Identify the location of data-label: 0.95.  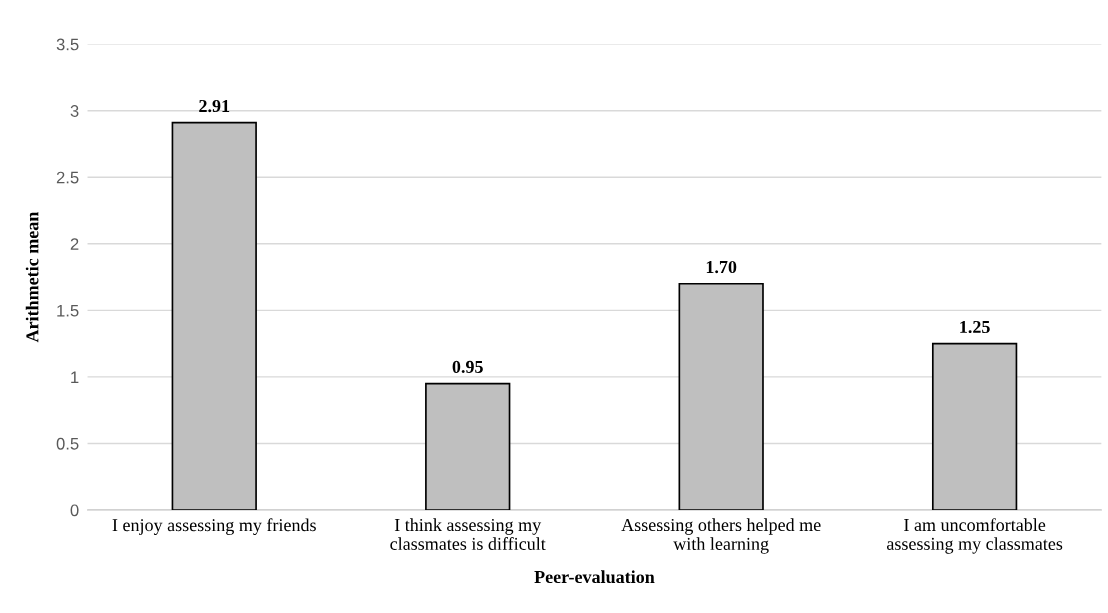
(467, 367).